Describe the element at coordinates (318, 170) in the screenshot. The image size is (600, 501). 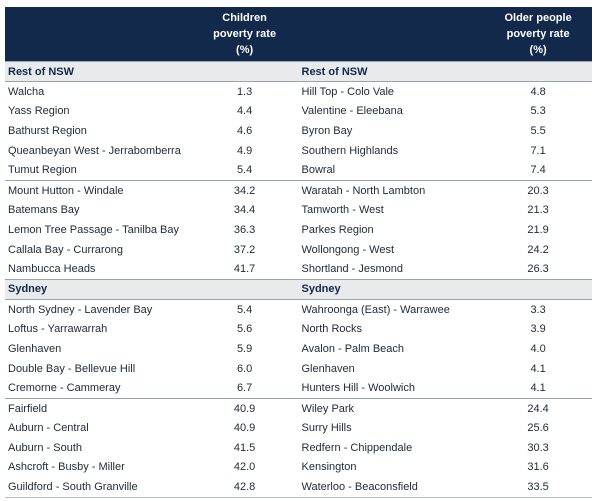
I see `region-older: Bowral` at that location.